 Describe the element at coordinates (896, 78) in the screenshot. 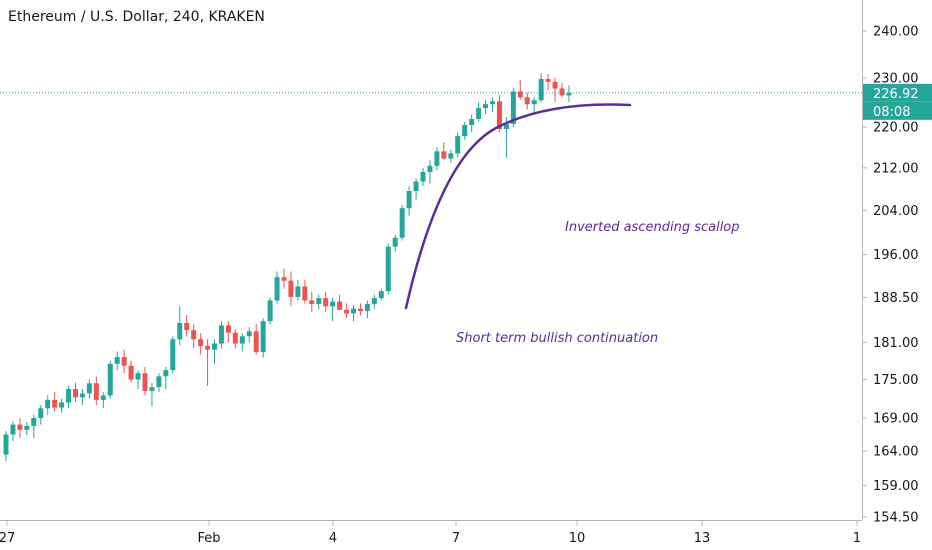

I see `y-tick-label: 230.00` at that location.